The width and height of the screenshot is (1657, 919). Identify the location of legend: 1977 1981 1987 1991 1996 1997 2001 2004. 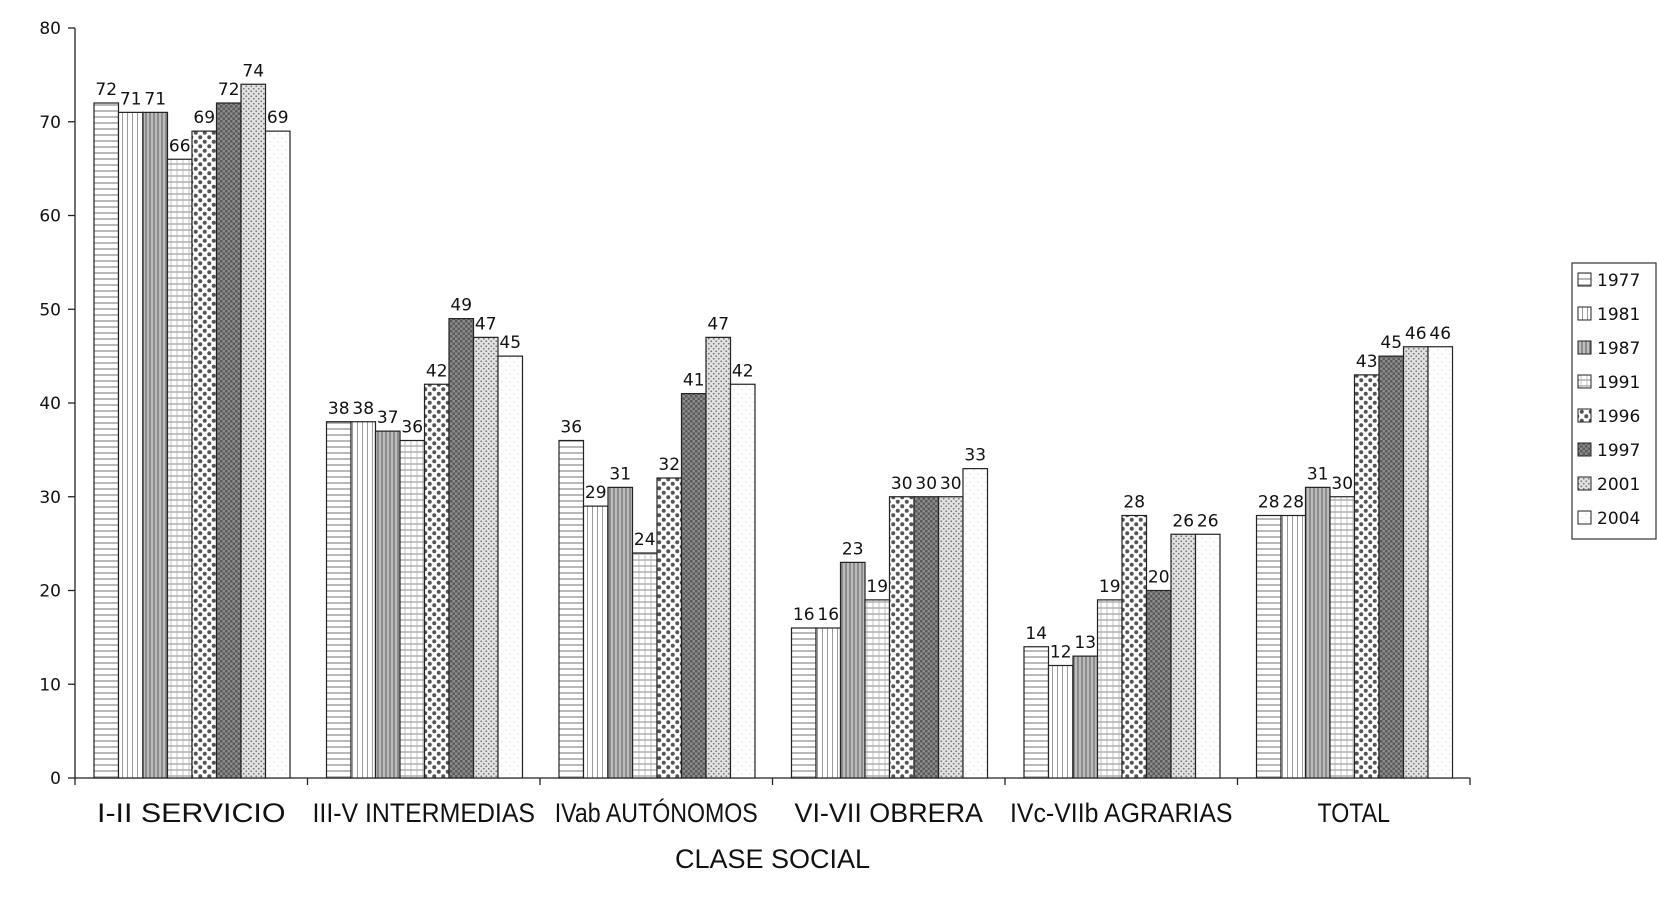
(1614, 401).